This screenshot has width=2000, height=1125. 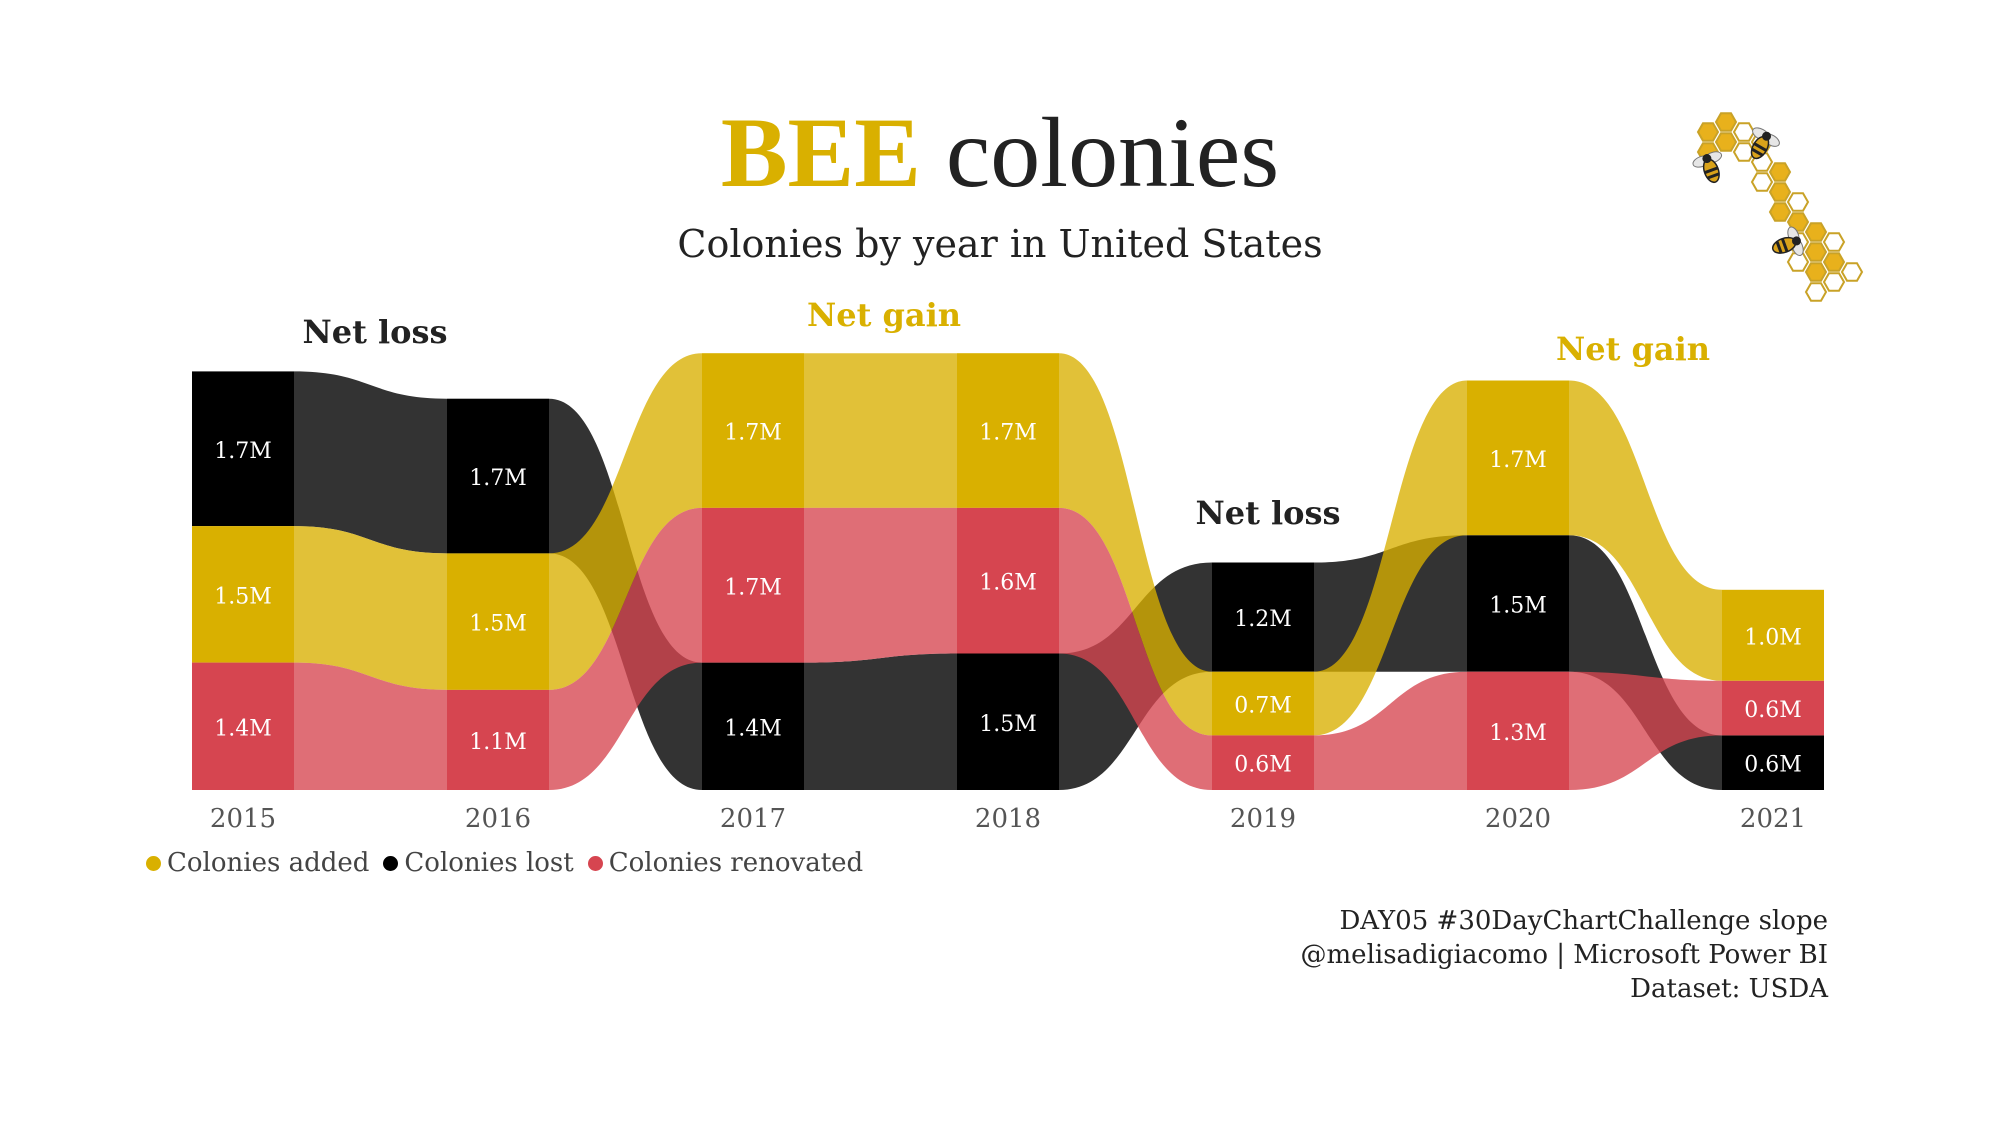 I want to click on bar-added-2015, so click(x=243, y=594).